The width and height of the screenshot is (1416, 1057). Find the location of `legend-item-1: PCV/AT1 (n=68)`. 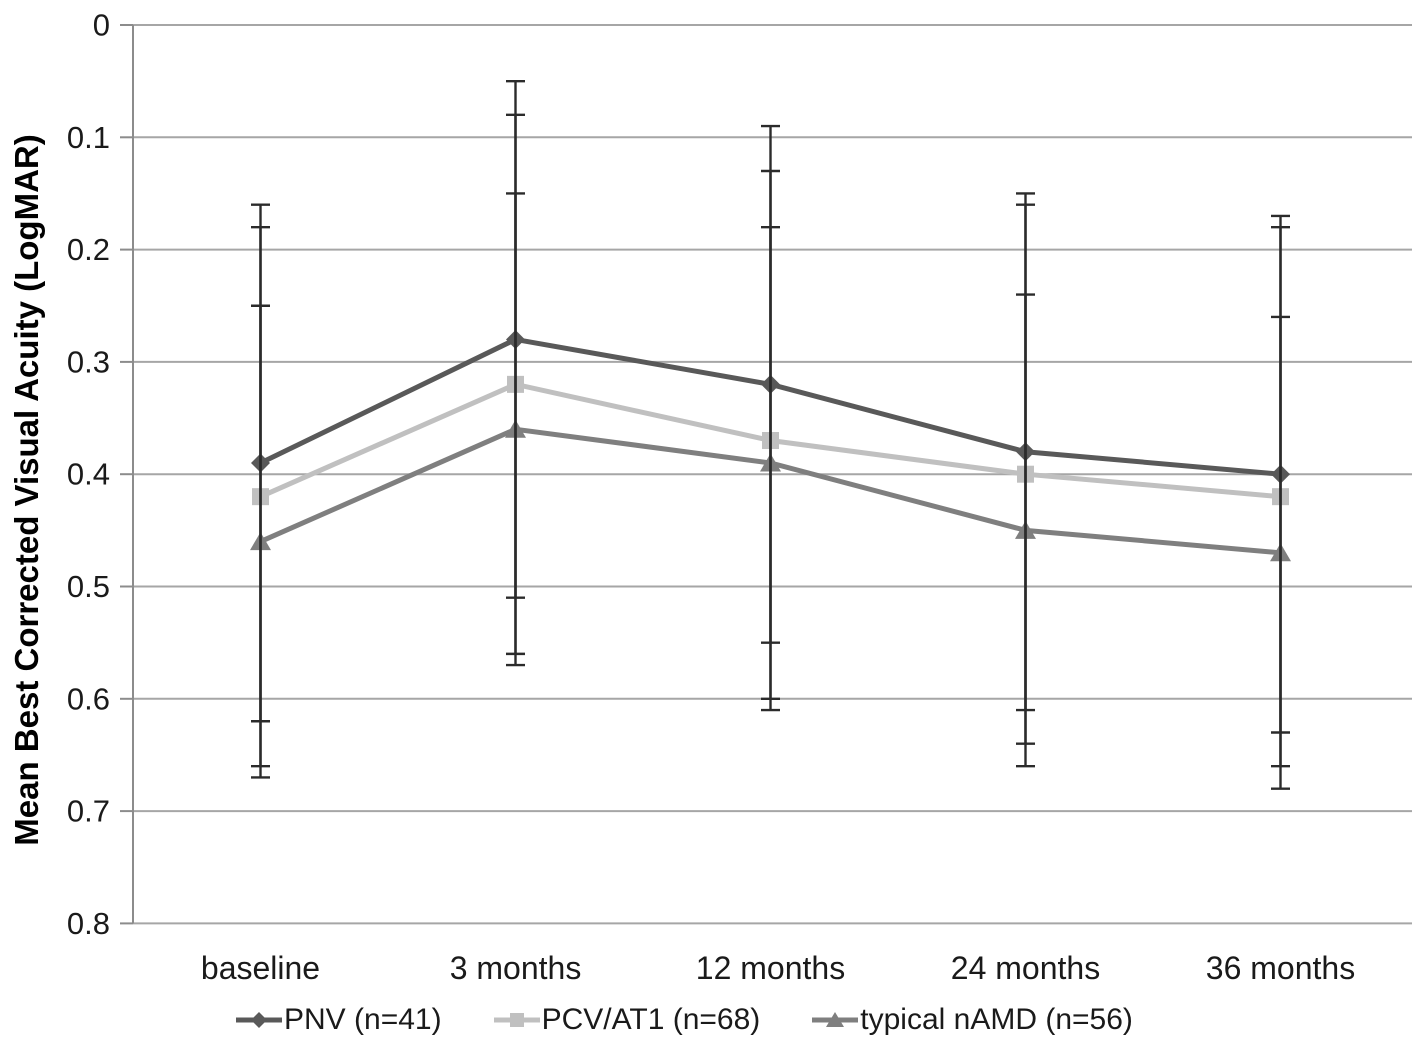

legend-item-1: PCV/AT1 (n=68) is located at coordinates (627, 1020).